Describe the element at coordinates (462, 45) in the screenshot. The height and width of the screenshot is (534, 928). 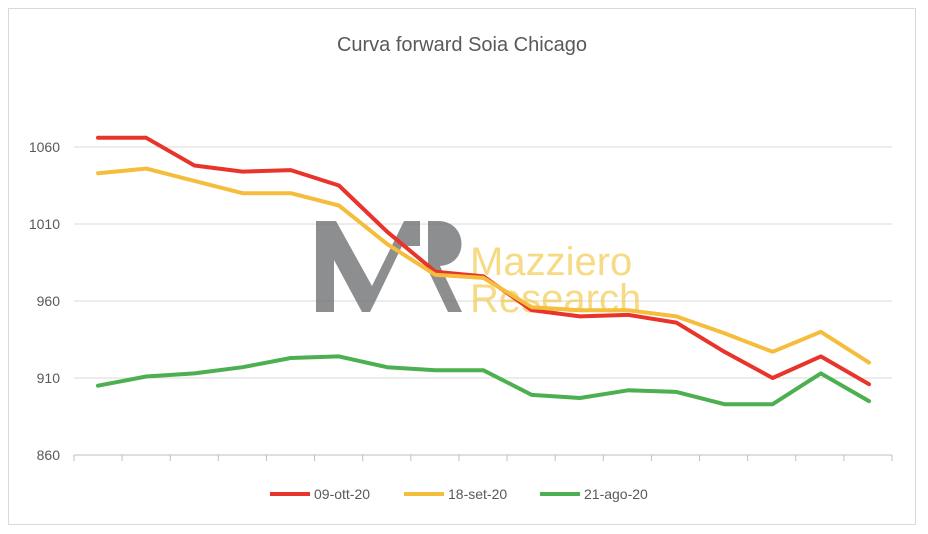
I see `chart-title: Curva forward Soia Chicago` at that location.